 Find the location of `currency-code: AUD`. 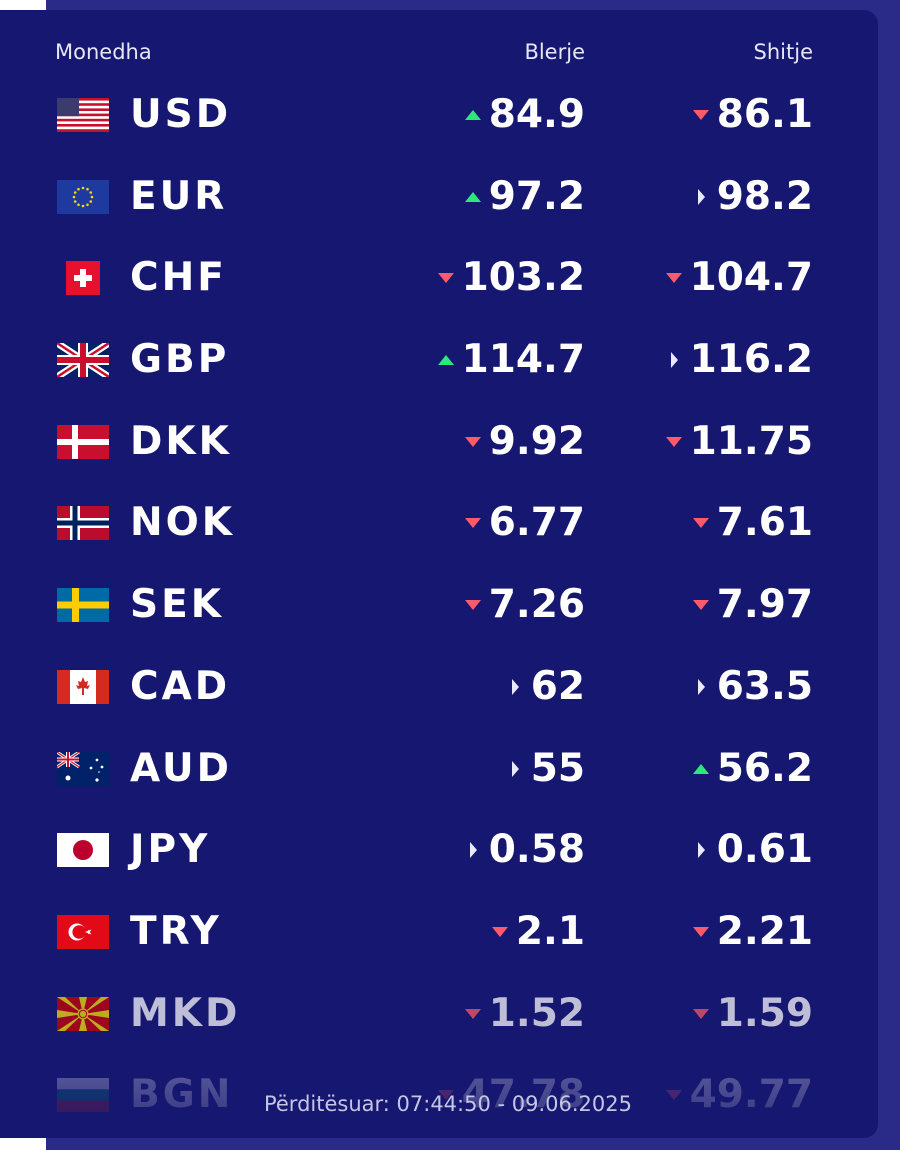

currency-code: AUD is located at coordinates (181, 768).